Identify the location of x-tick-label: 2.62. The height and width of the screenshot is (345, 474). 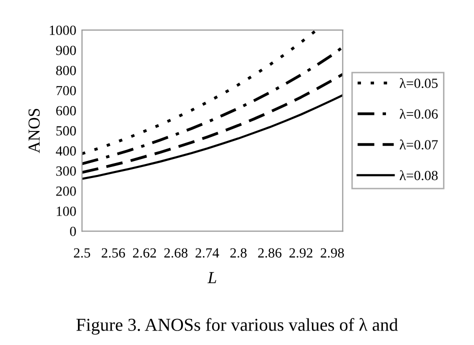
(144, 253).